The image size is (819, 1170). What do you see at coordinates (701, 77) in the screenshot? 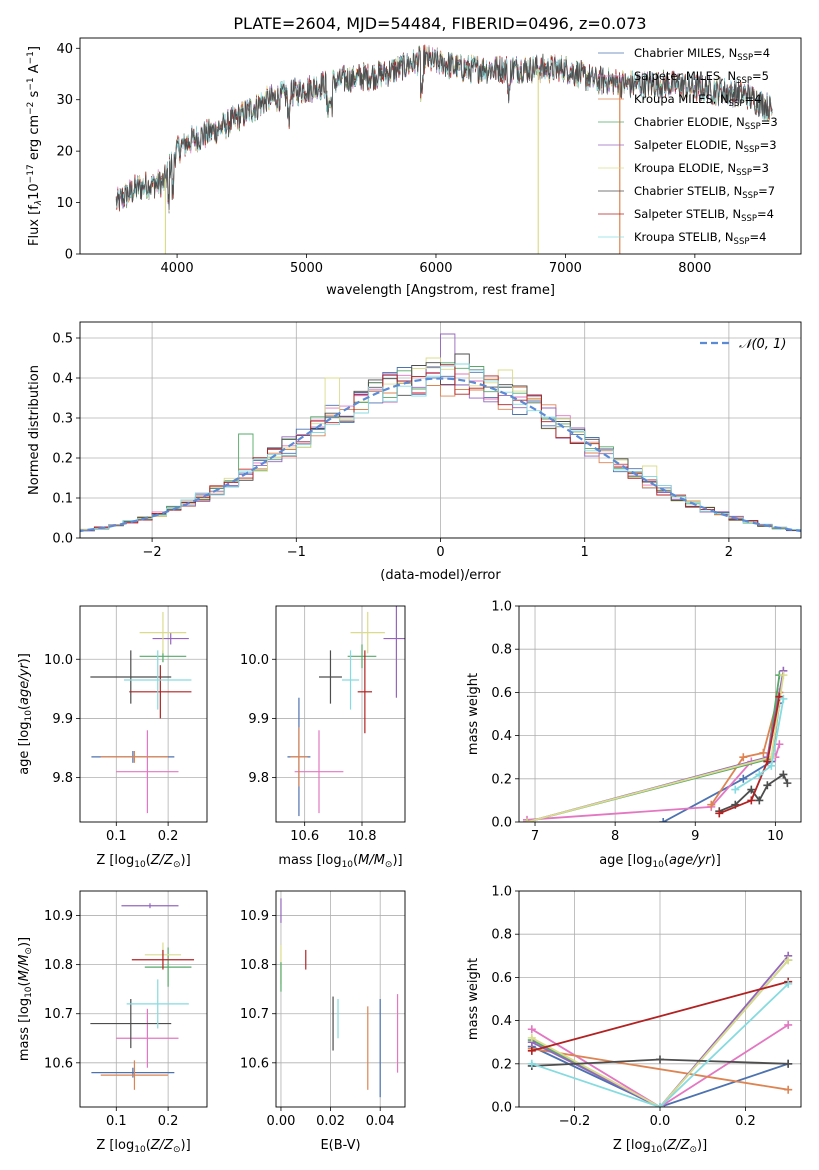
I see `legend-entry: Salpeter MILES, NSSP=5` at bounding box center [701, 77].